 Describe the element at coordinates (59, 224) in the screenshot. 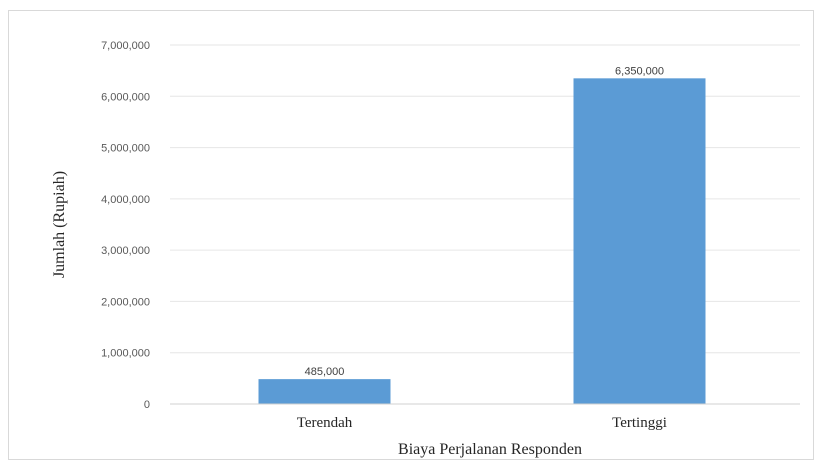

I see `y-axis-title: Jumlah (Rupiah)` at that location.